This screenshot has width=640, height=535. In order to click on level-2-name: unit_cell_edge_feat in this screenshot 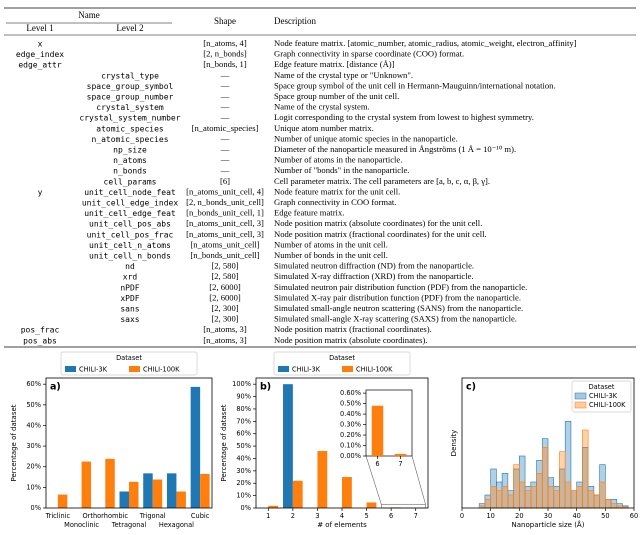, I will do `click(130, 213)`.